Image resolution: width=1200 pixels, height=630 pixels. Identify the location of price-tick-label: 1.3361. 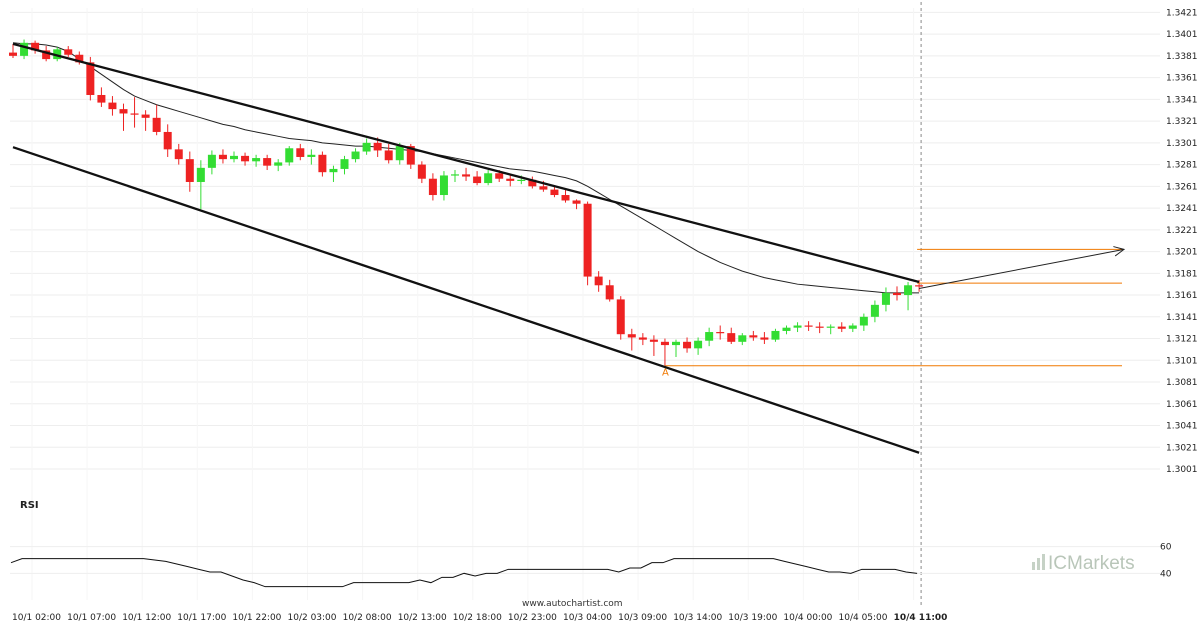
(1182, 79).